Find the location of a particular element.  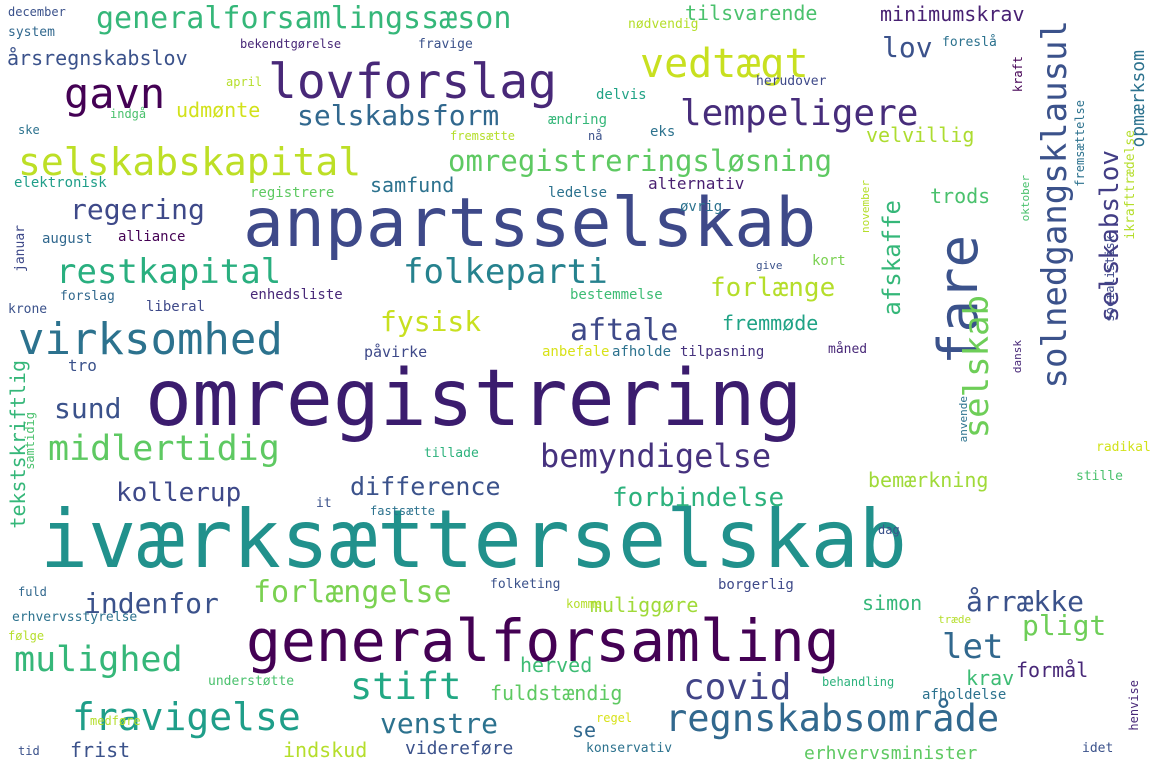

cloud-word: folketing is located at coordinates (525, 584).